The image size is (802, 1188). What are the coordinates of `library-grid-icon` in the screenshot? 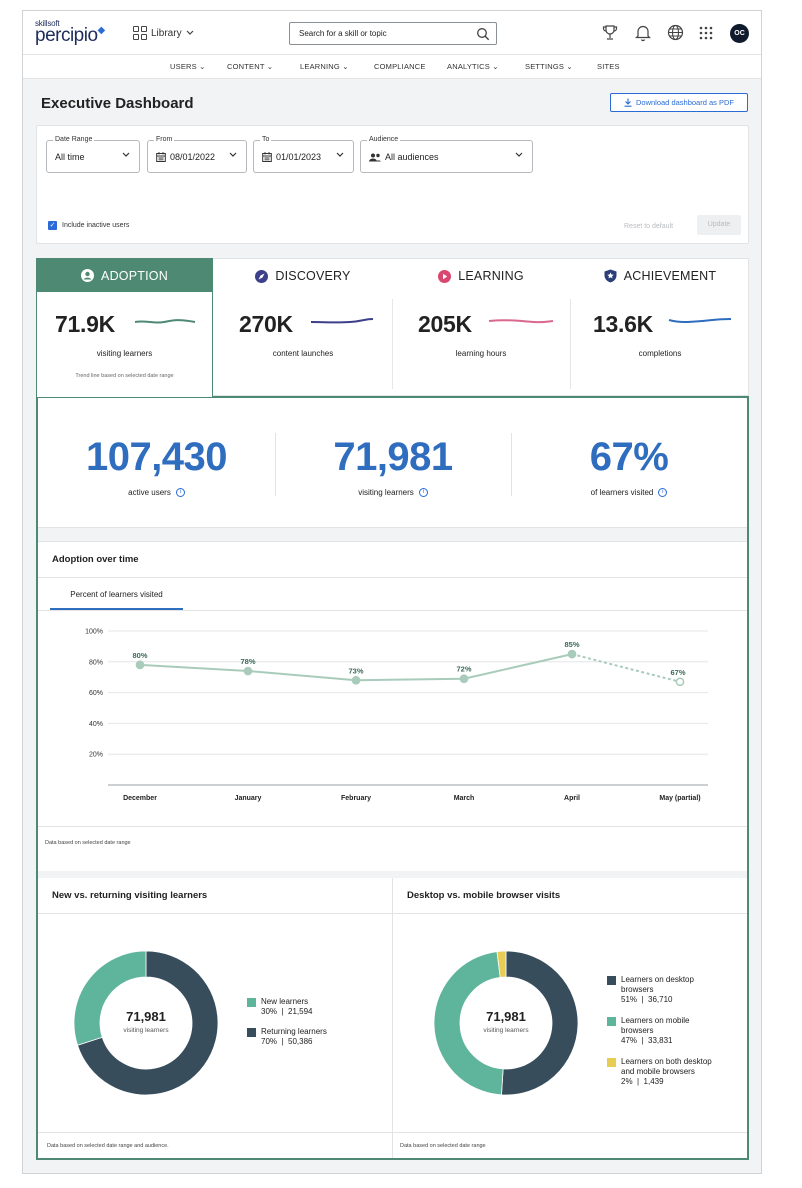 It's located at (140, 33).